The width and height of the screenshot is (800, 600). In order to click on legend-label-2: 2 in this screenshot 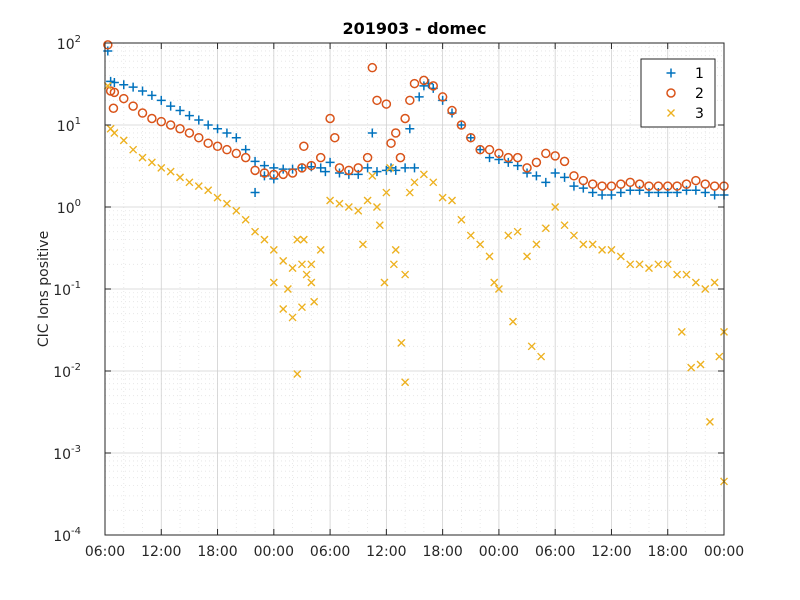, I will do `click(699, 94)`.